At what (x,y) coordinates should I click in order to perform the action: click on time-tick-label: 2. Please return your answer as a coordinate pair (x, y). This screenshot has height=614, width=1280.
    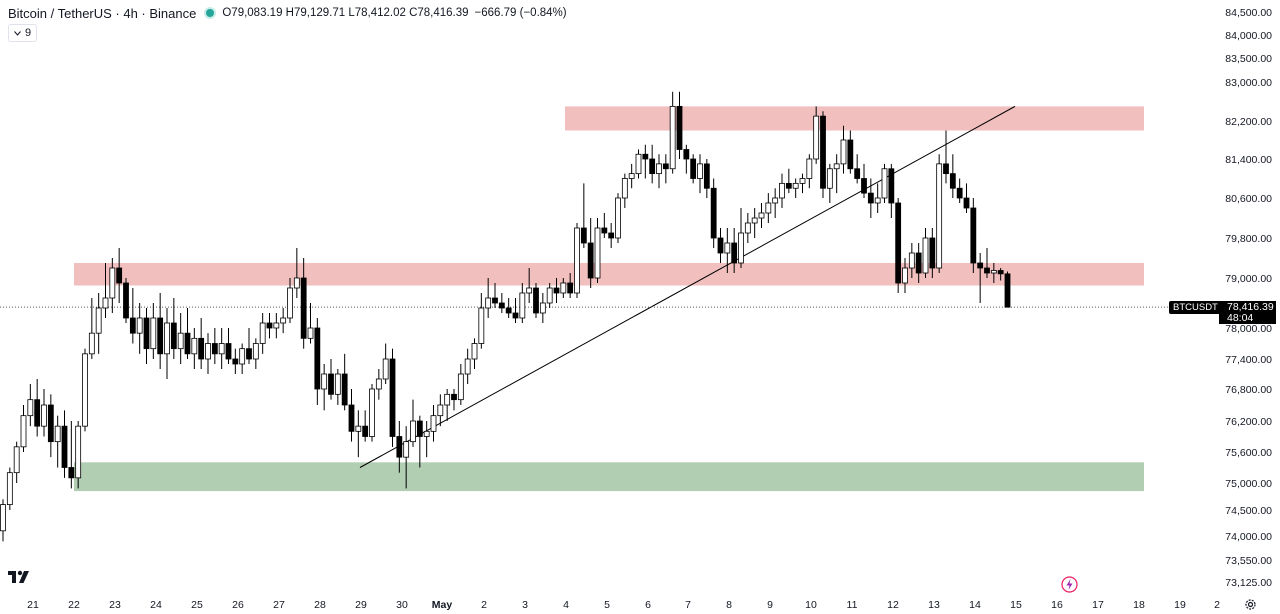
    Looking at the image, I should click on (1217, 605).